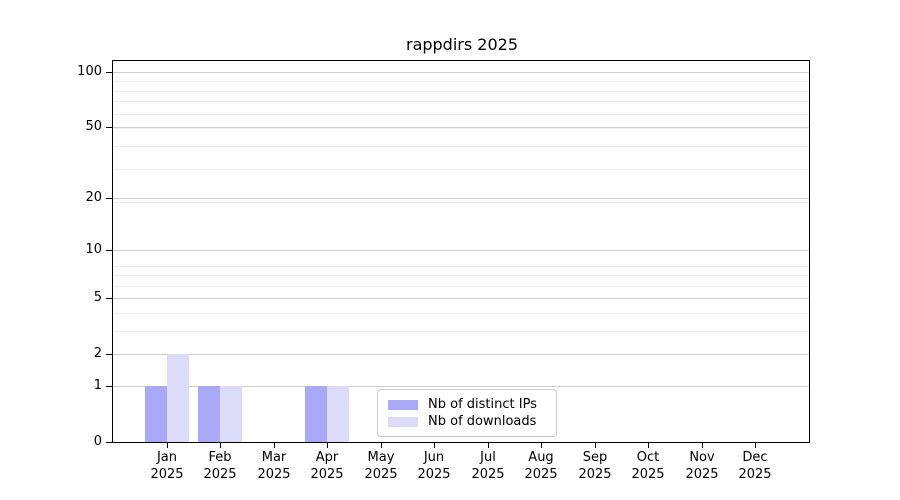 The height and width of the screenshot is (500, 900). I want to click on y-tick-label: 0, so click(97, 441).